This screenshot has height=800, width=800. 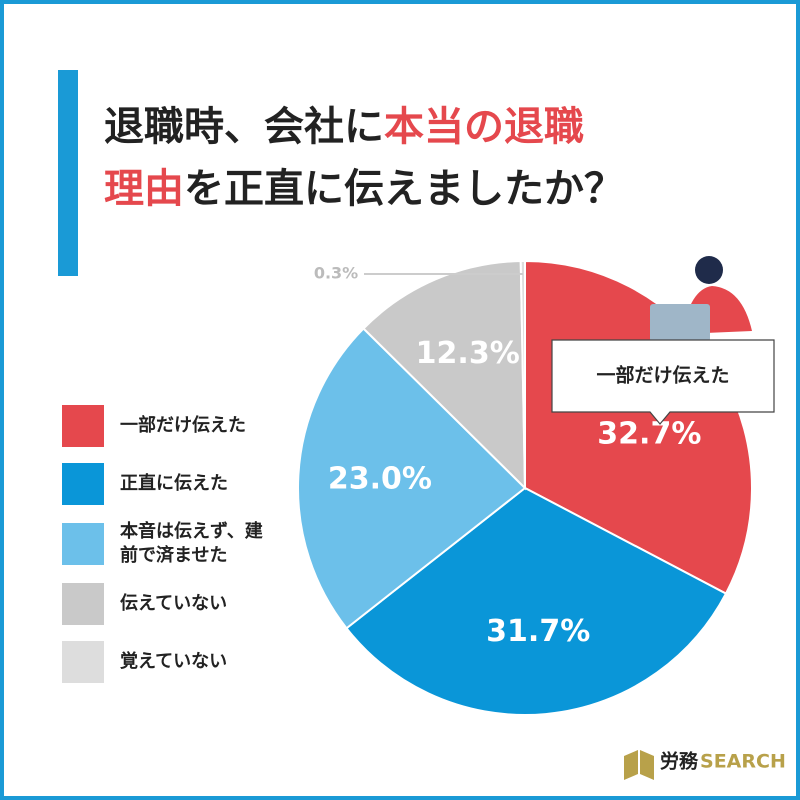 What do you see at coordinates (484, 127) in the screenshot?
I see `title-segment: 本当の退職` at bounding box center [484, 127].